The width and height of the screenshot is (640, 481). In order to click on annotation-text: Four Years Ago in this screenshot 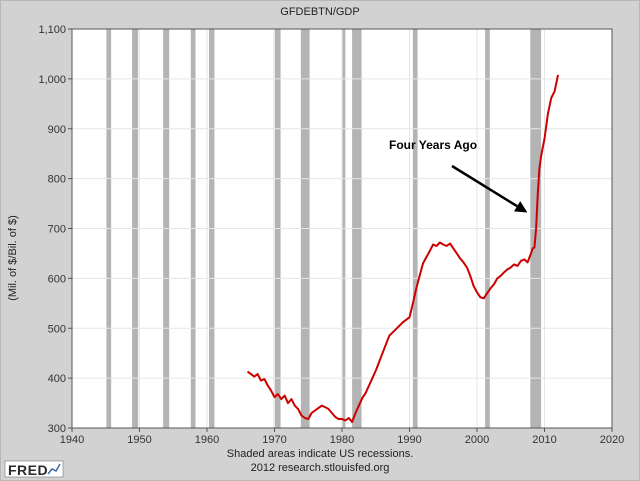, I will do `click(433, 145)`.